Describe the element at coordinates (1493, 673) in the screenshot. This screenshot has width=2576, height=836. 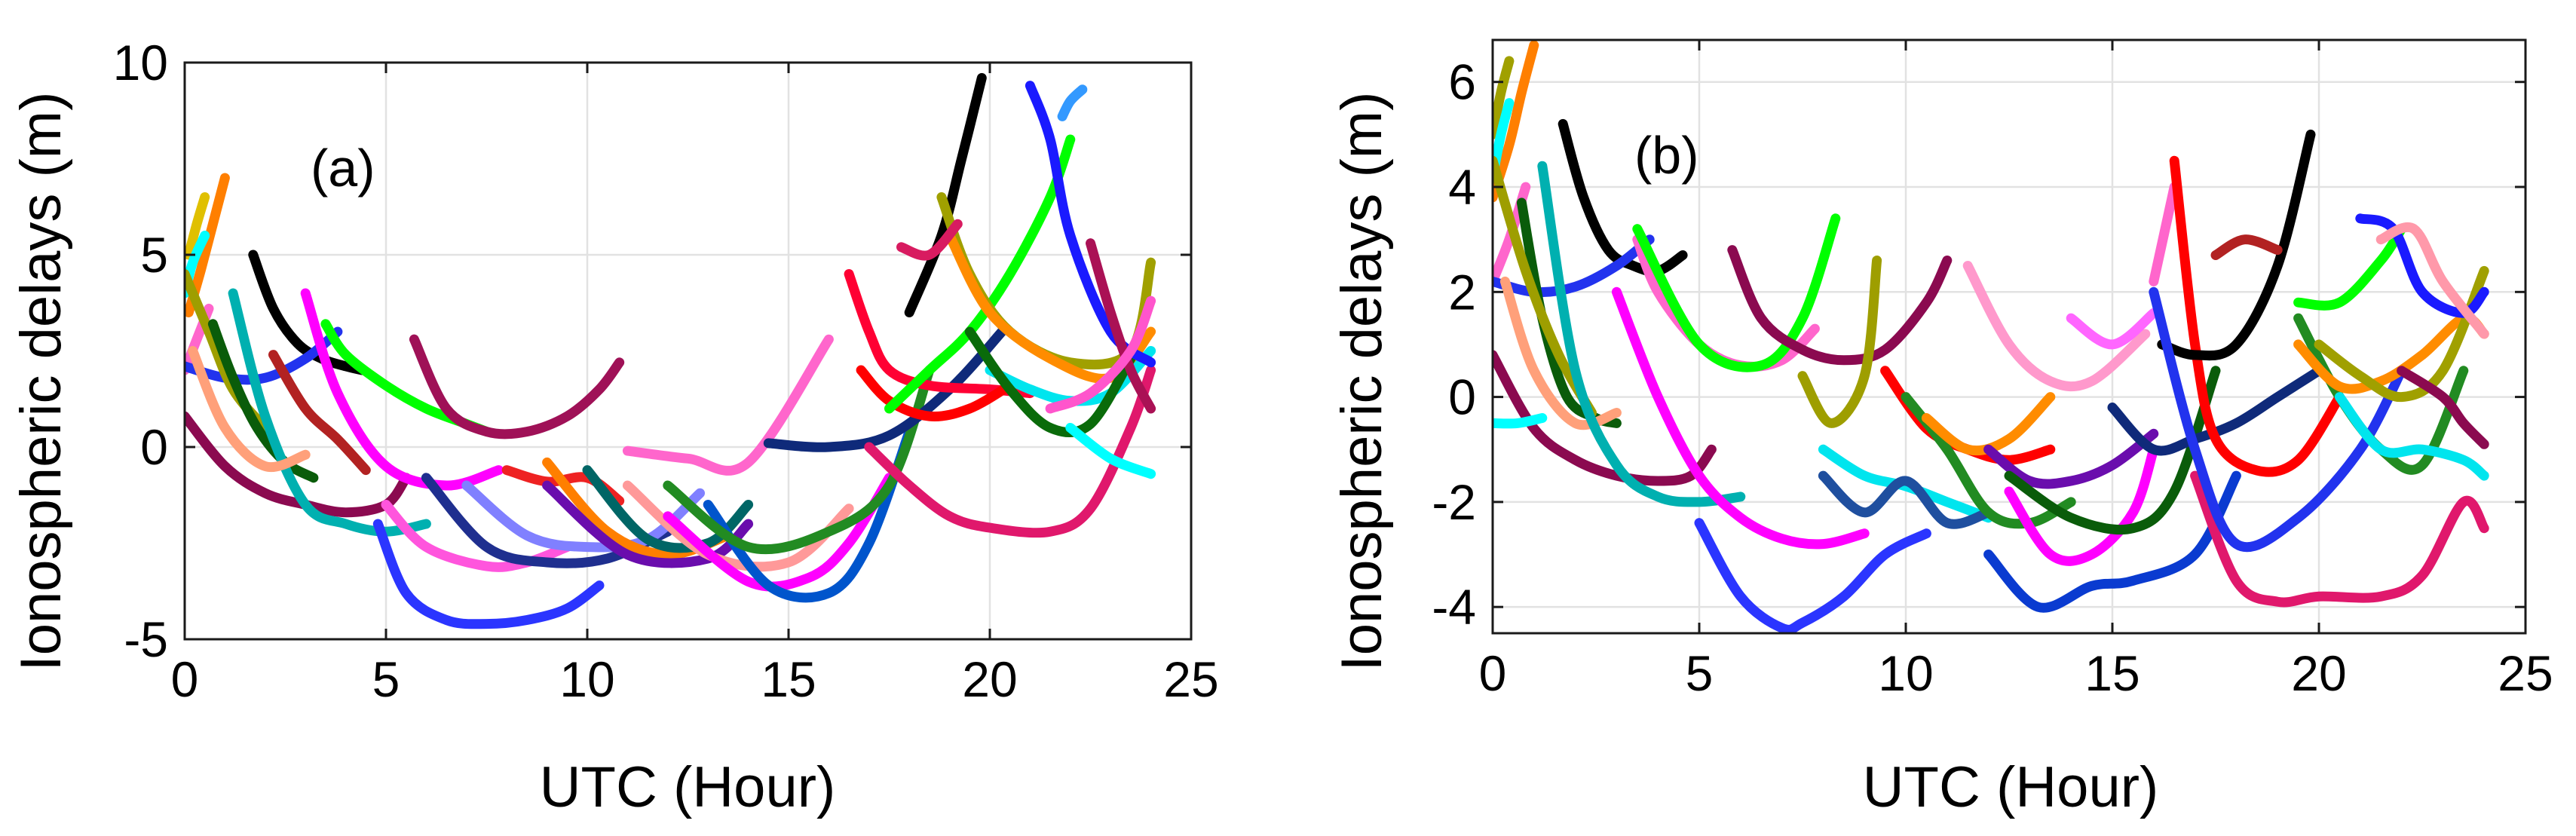
I see `panel-b-xtick-label: 0` at that location.